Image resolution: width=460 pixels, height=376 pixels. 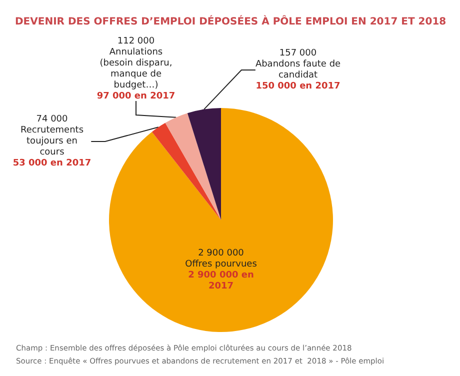 What do you see at coordinates (298, 53) in the screenshot?
I see `data-label: 157 000` at bounding box center [298, 53].